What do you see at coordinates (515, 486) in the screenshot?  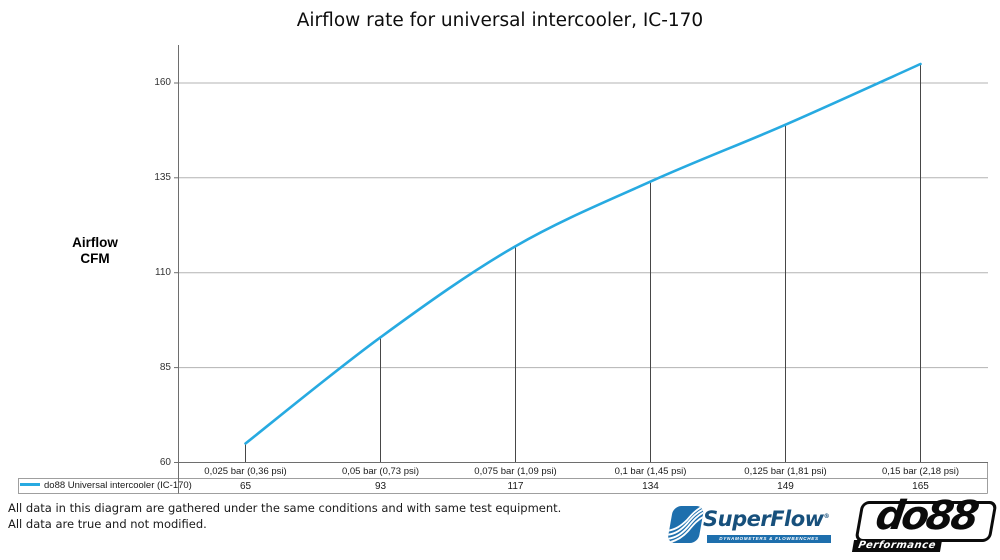 I see `table-value-cell: 117` at bounding box center [515, 486].